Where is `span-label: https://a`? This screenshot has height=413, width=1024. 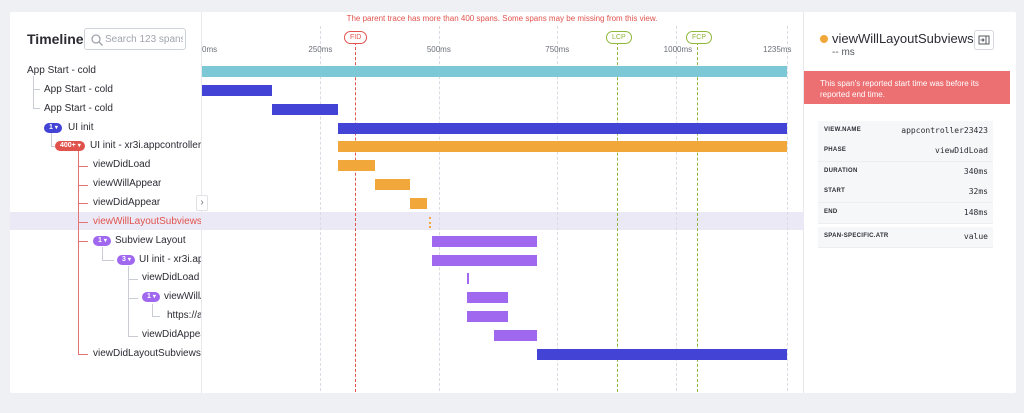
span-label: https://a is located at coordinates (184, 316).